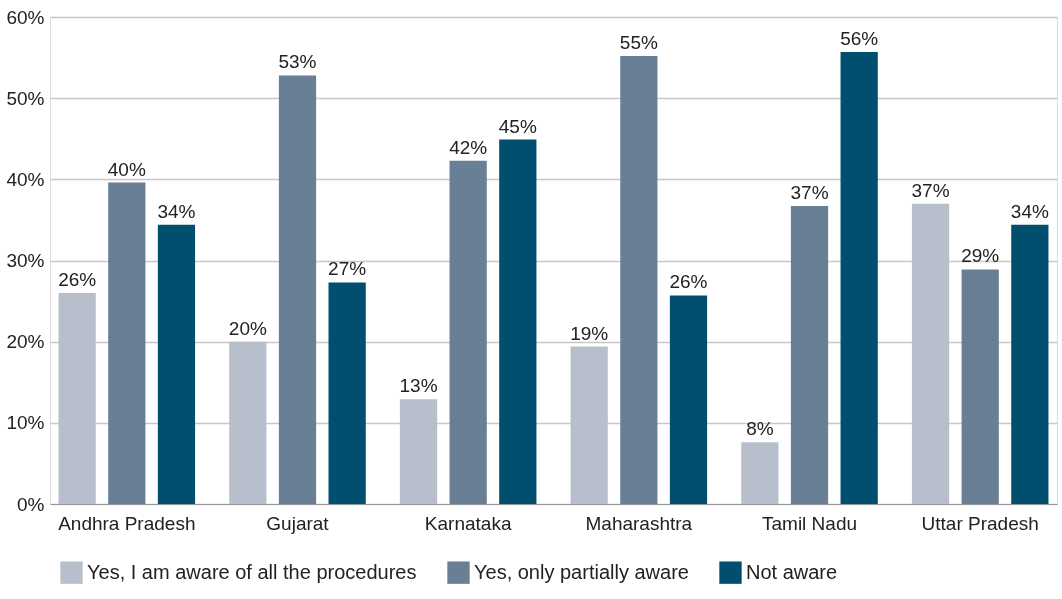 This screenshot has height=599, width=1062. I want to click on x-tick-label: Andhra Pradesh, so click(127, 523).